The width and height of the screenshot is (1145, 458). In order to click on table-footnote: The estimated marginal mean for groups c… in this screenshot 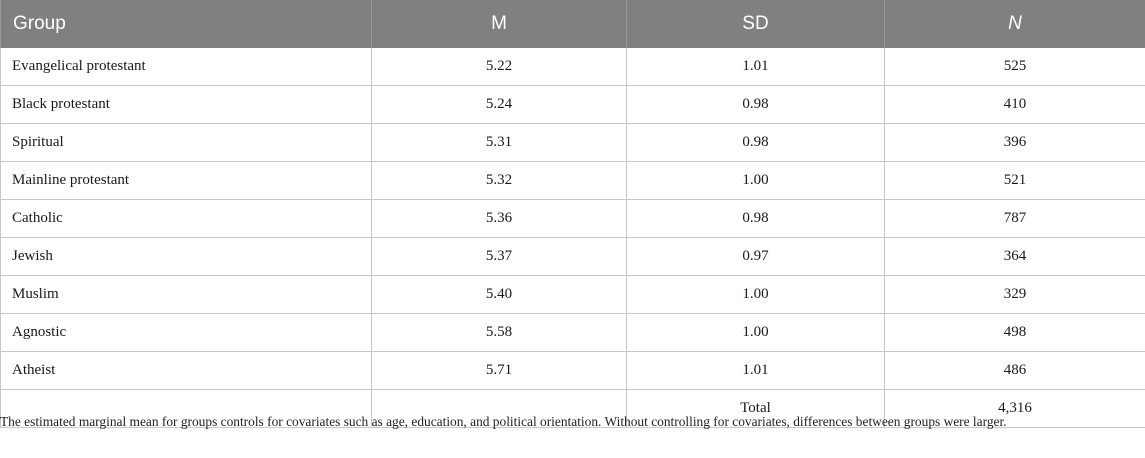, I will do `click(503, 421)`.